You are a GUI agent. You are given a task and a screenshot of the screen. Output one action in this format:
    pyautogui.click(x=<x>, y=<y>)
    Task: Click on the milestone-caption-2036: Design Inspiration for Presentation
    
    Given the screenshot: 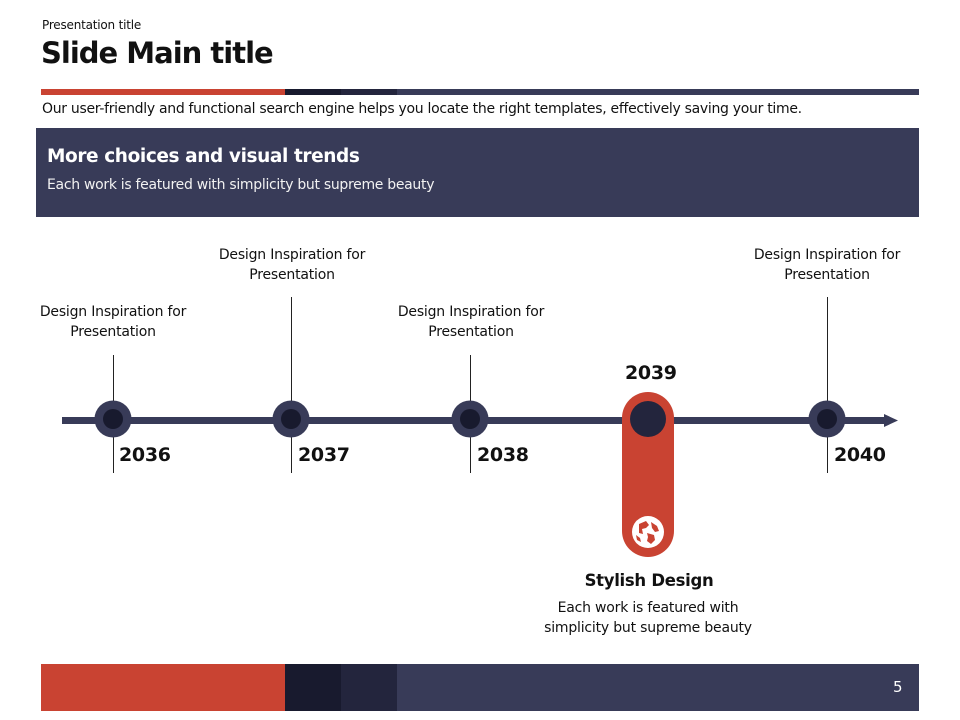 What is the action you would take?
    pyautogui.click(x=113, y=322)
    